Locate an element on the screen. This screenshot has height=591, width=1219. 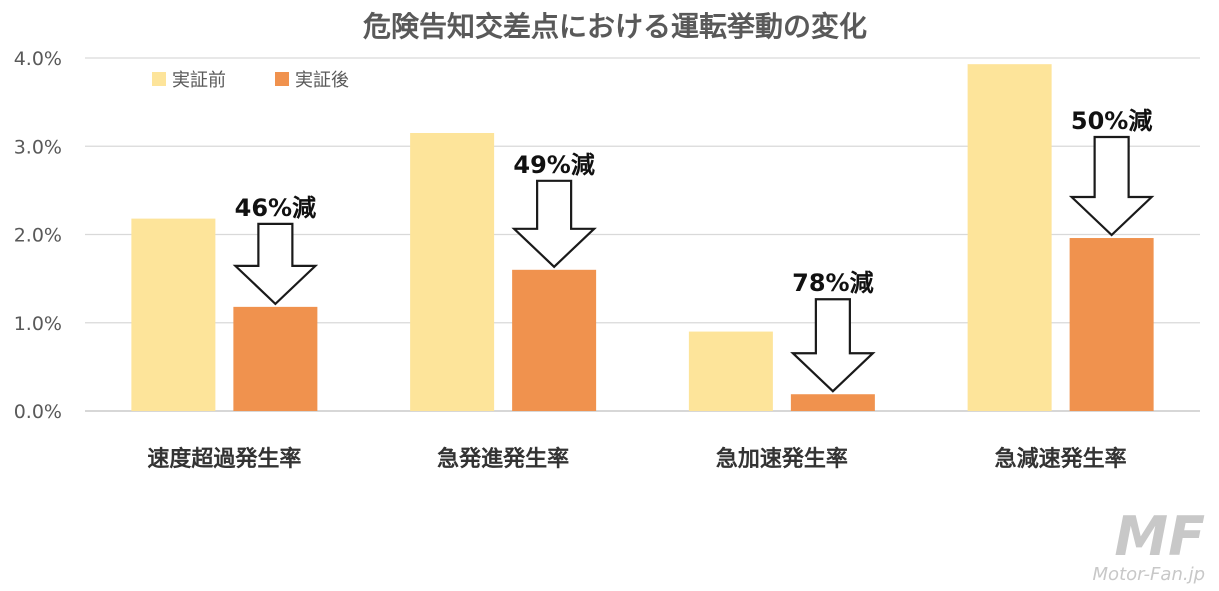
watermark: MF Motor-Fan.jp is located at coordinates (1149, 545).